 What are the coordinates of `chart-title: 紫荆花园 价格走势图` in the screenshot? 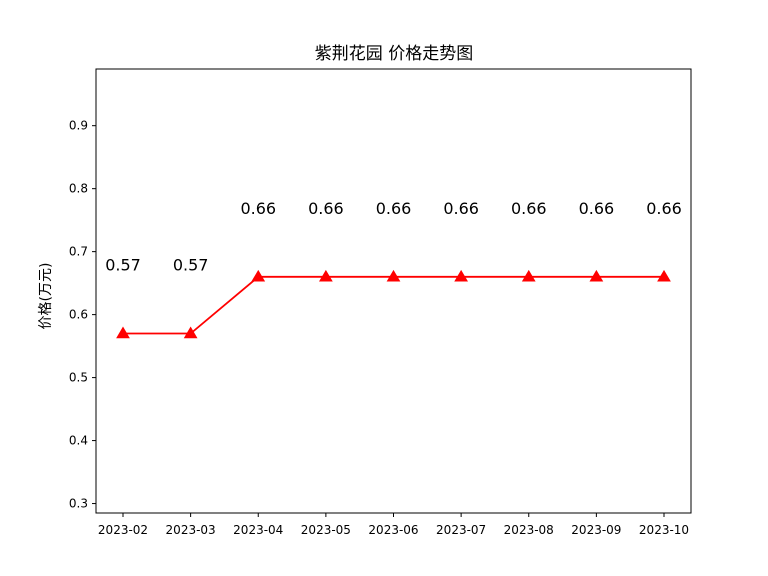 It's located at (394, 54).